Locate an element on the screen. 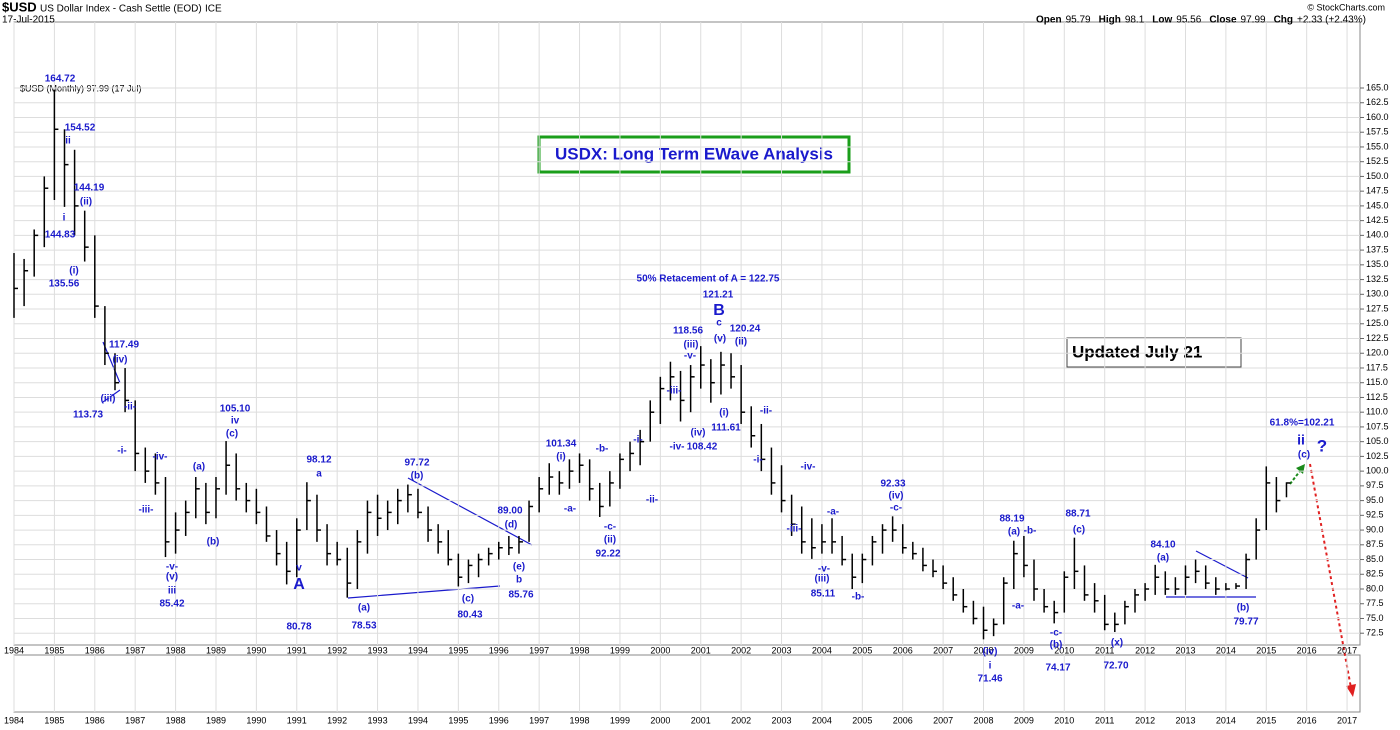 This screenshot has height=730, width=1400. lower-panel is located at coordinates (687, 683).